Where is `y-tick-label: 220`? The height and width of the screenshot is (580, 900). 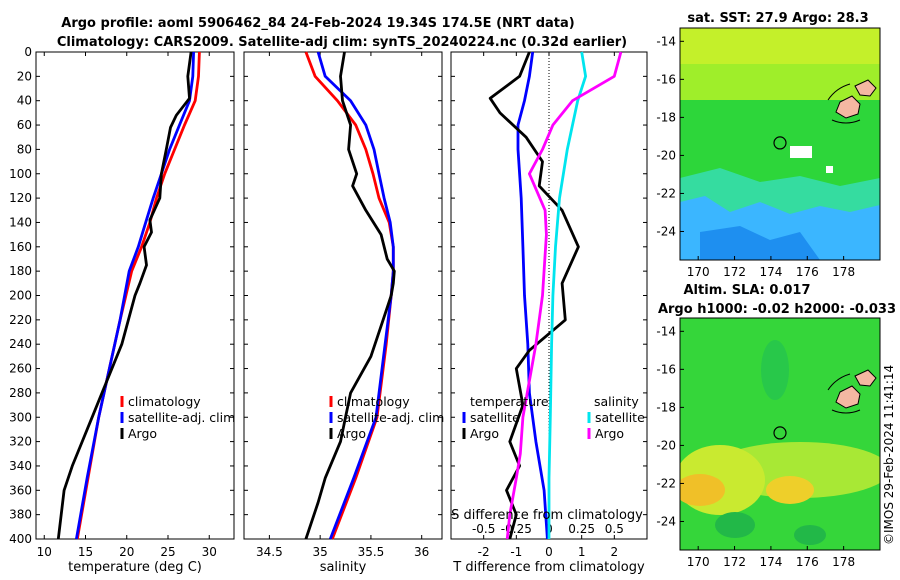
y-tick-label: 220 is located at coordinates (20, 320).